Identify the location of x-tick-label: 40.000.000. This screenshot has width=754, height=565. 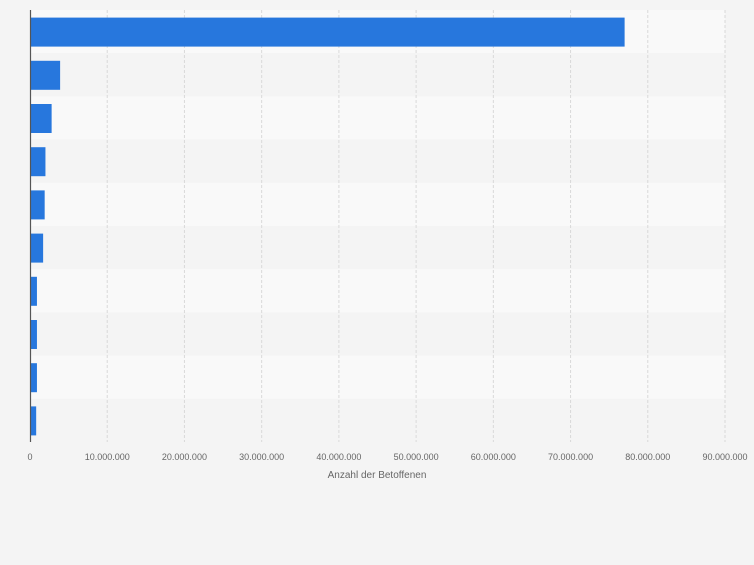
(338, 457).